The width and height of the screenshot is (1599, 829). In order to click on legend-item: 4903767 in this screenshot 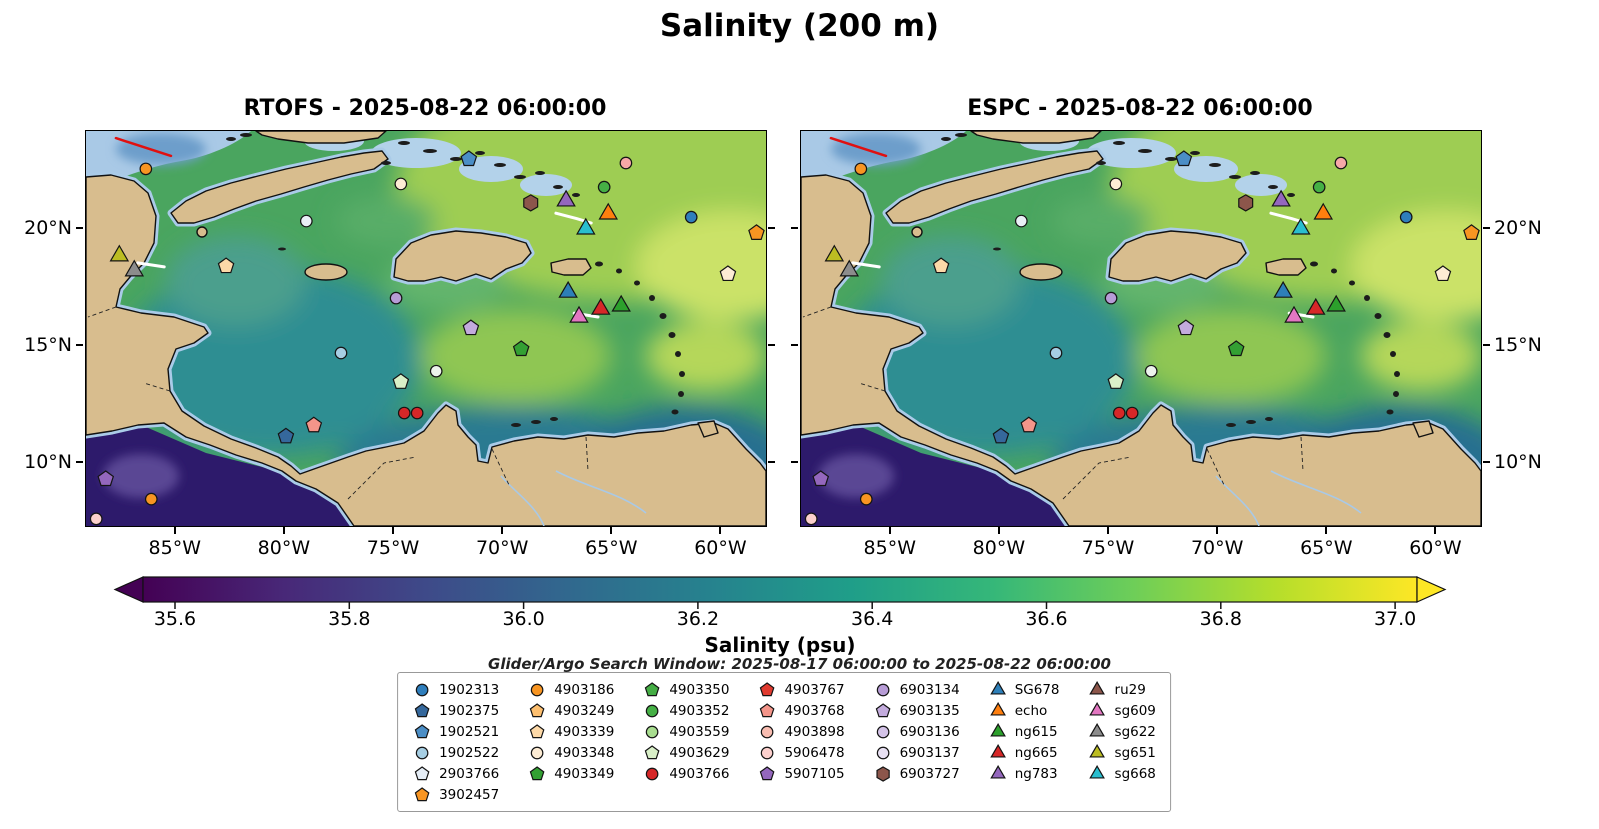, I will do `click(801, 689)`.